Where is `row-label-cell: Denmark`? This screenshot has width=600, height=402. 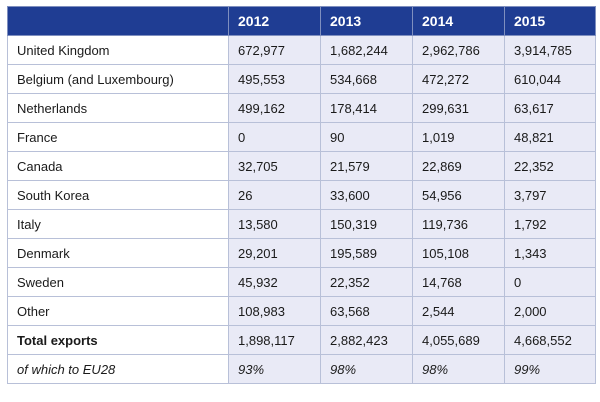 row-label-cell: Denmark is located at coordinates (118, 253).